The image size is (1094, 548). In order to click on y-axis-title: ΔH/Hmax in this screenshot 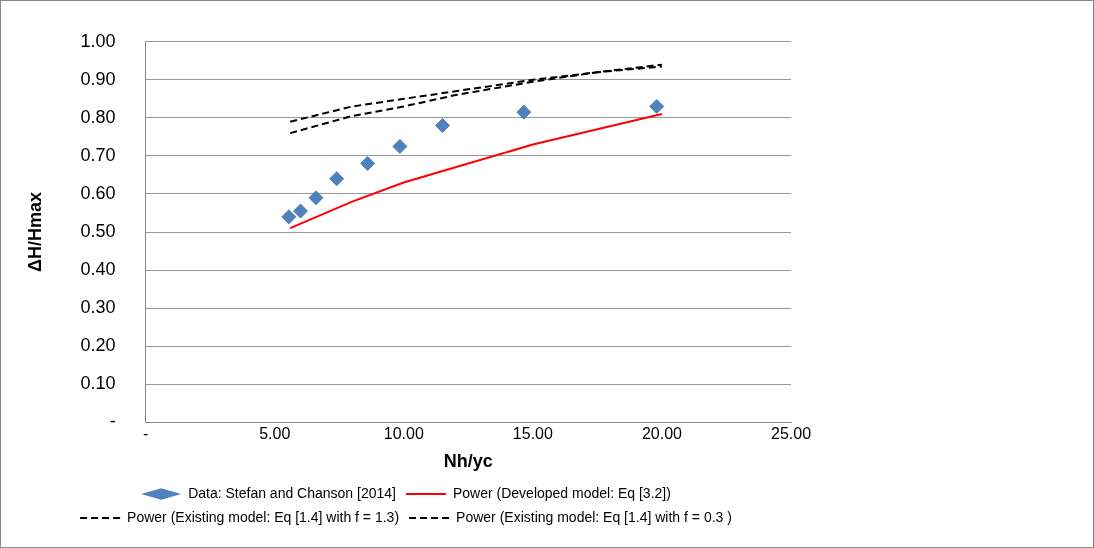, I will do `click(34, 232)`.